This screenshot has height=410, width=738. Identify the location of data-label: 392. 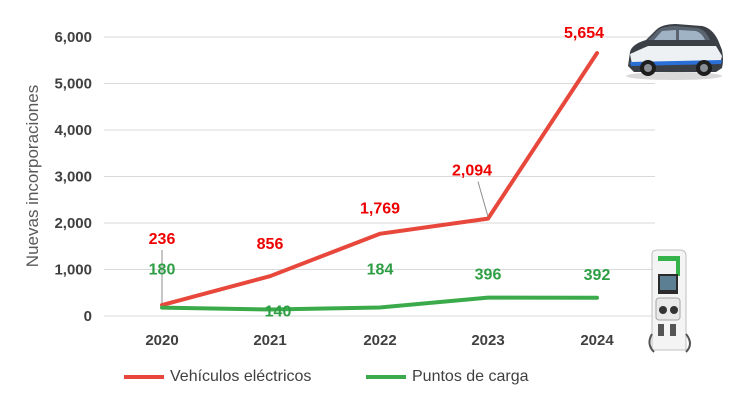
(597, 275).